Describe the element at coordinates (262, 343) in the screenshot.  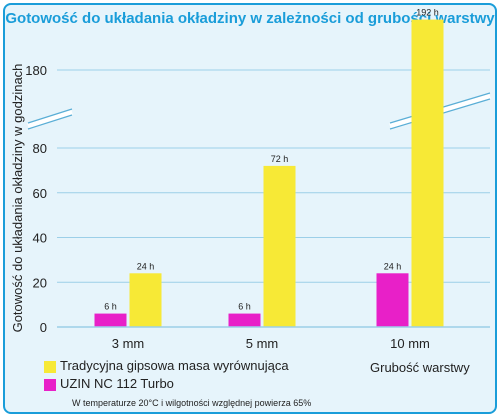
I see `x-tick-label: 5 mm` at that location.